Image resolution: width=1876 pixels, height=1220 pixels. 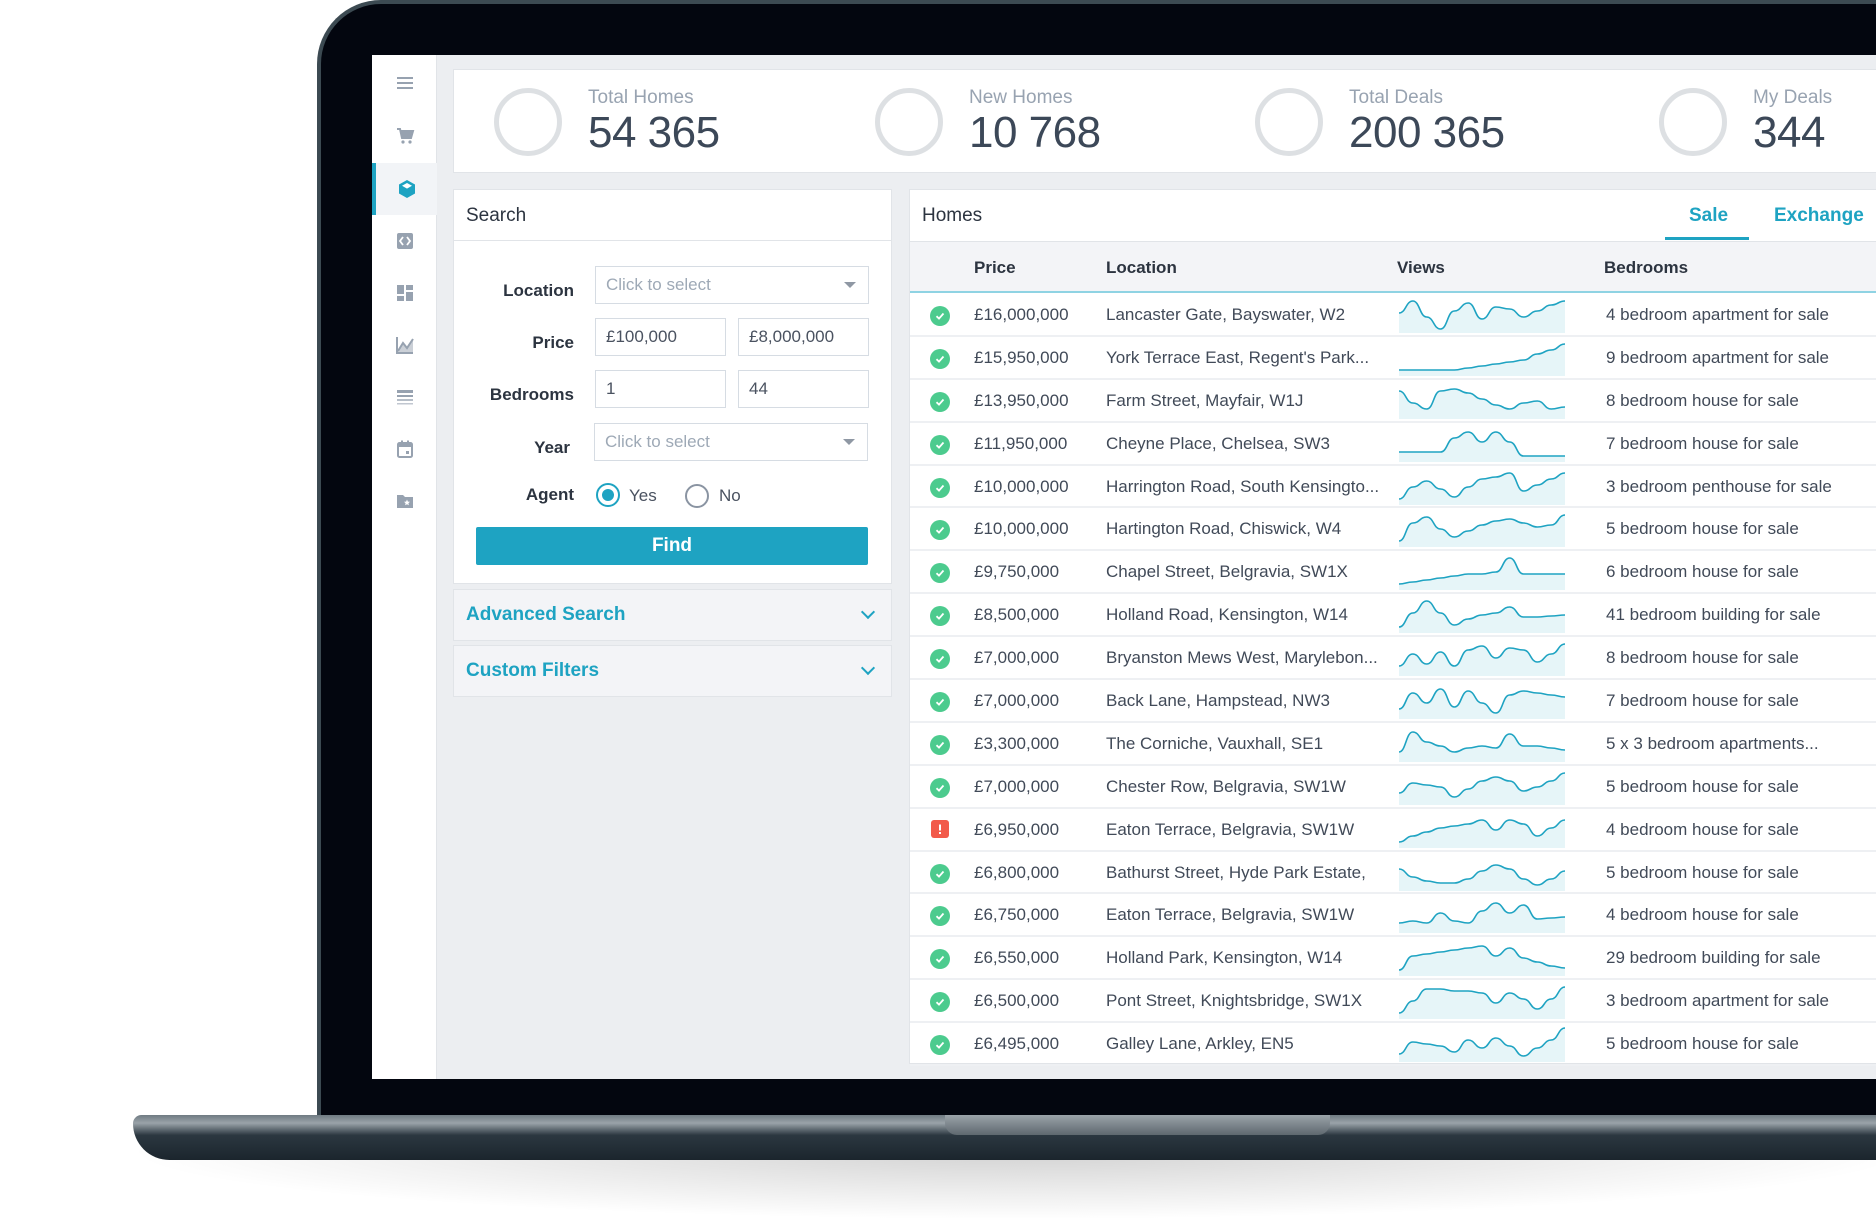 What do you see at coordinates (1819, 215) in the screenshot?
I see `tab-exchange: Exchange` at bounding box center [1819, 215].